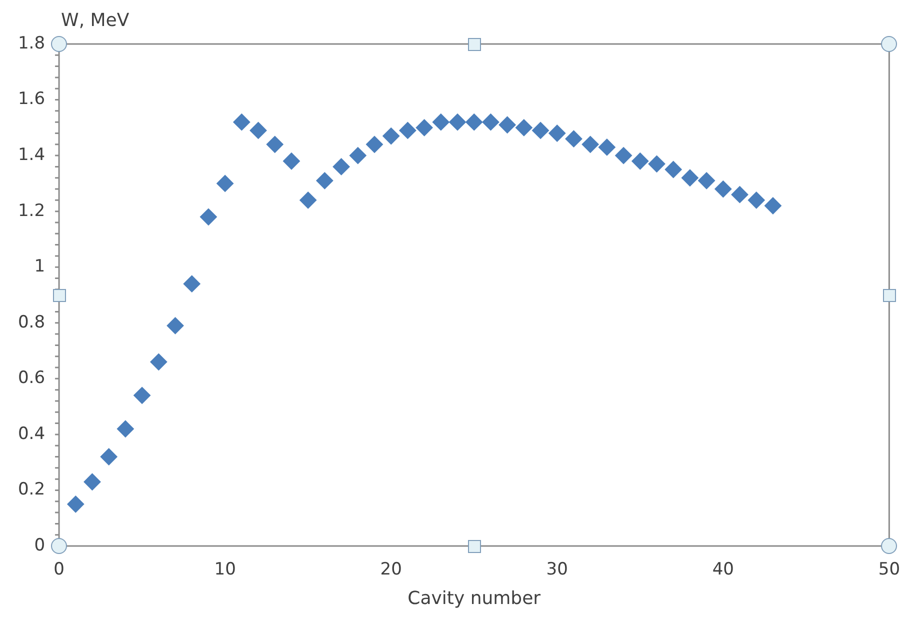 Image resolution: width=914 pixels, height=624 pixels. What do you see at coordinates (32, 378) in the screenshot?
I see `y-tick-label: 0.6` at bounding box center [32, 378].